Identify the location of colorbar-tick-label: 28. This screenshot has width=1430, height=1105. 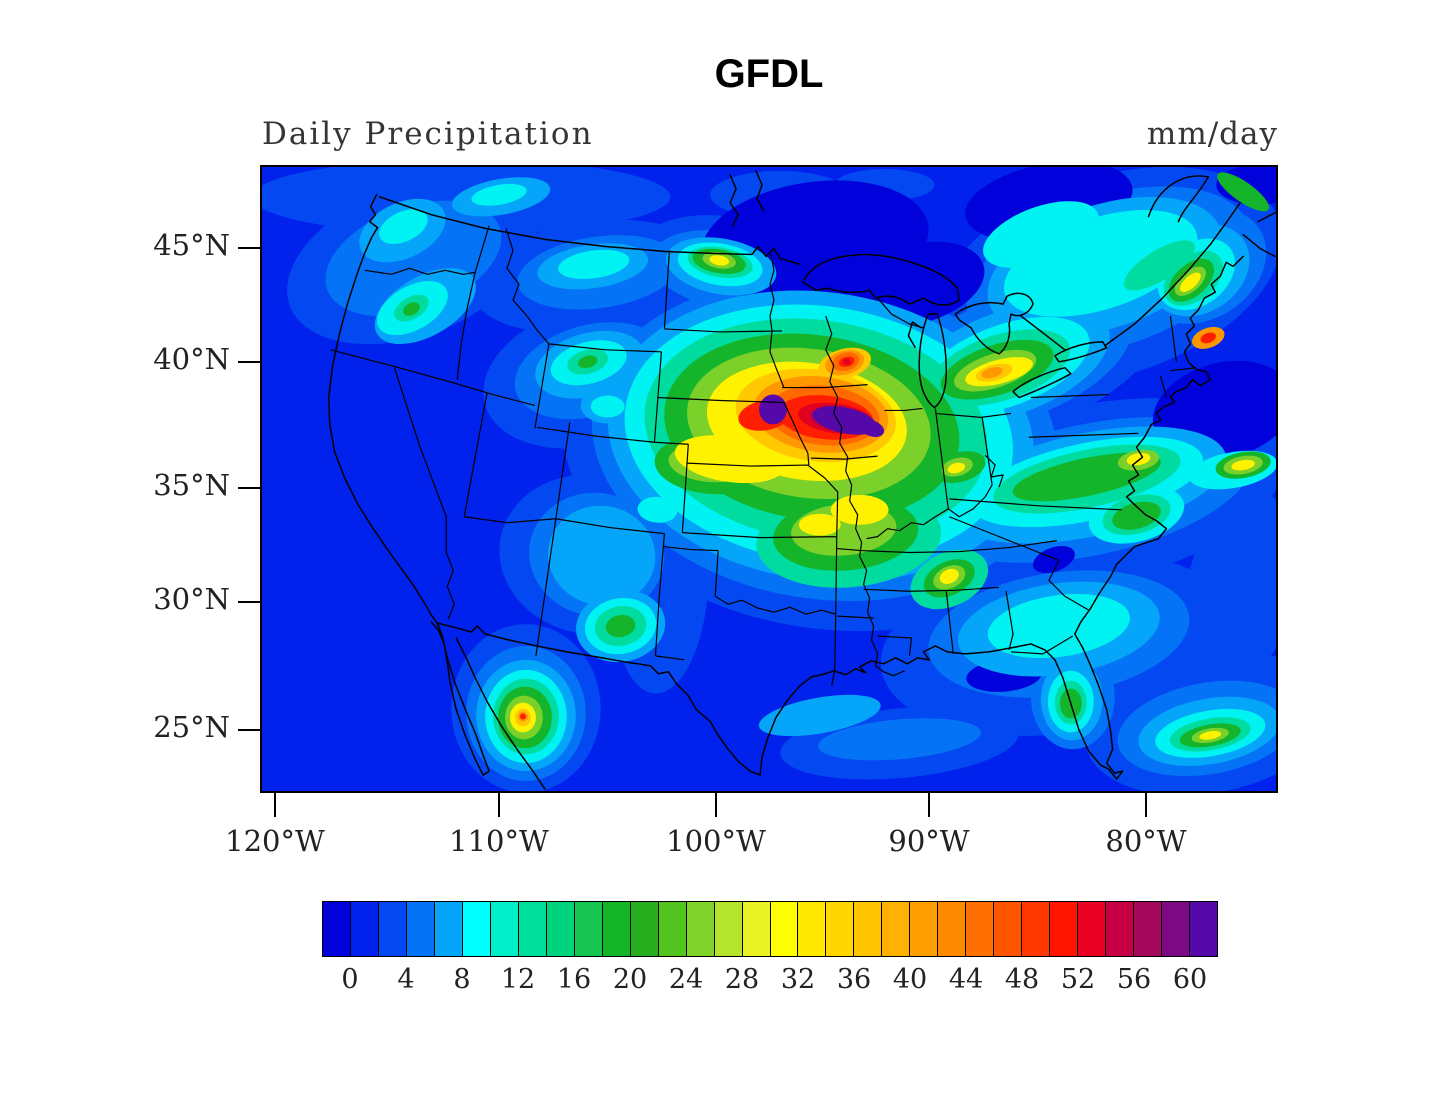
(742, 979).